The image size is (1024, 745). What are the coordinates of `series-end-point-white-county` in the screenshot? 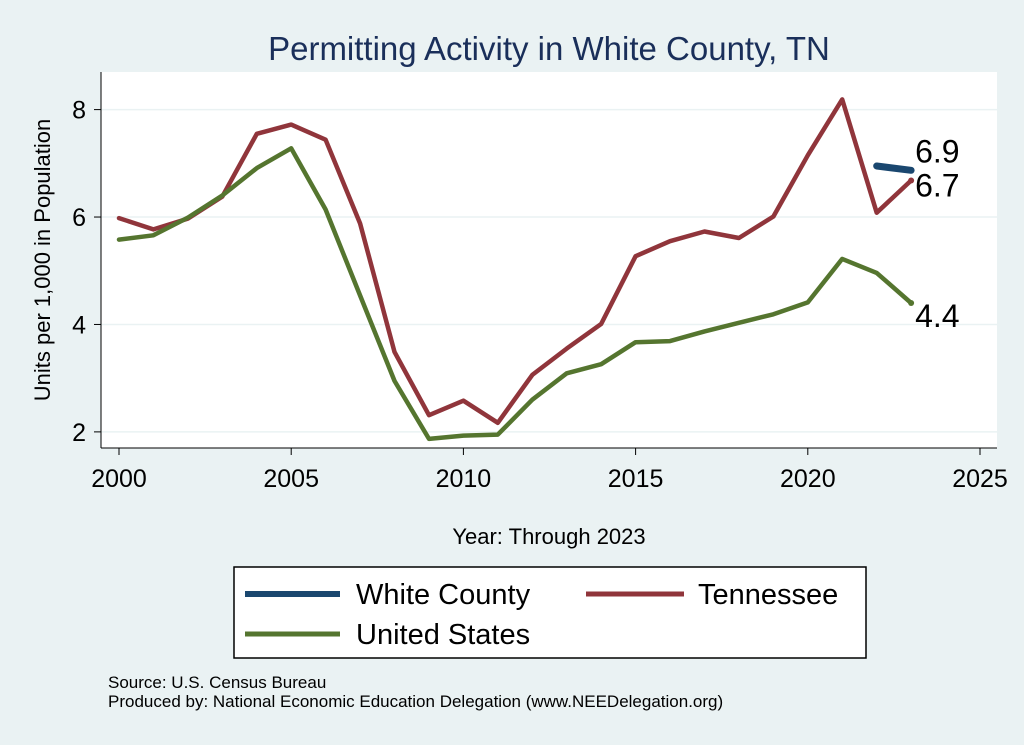 It's located at (911, 170).